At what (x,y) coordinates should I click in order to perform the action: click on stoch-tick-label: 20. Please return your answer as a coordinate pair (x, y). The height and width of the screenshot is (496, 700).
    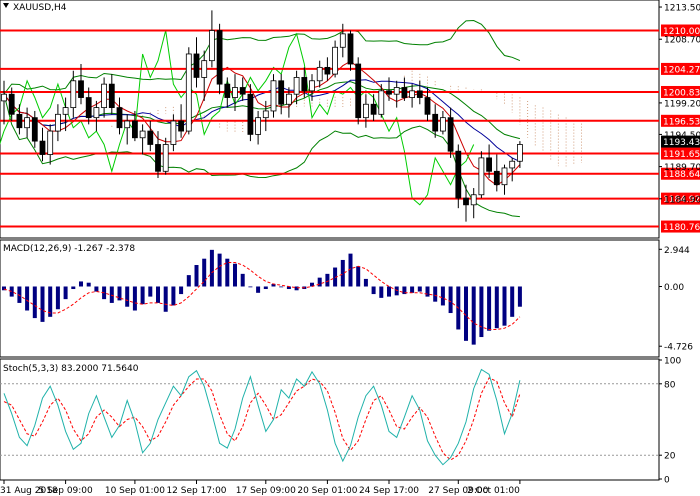
    Looking at the image, I should click on (670, 457).